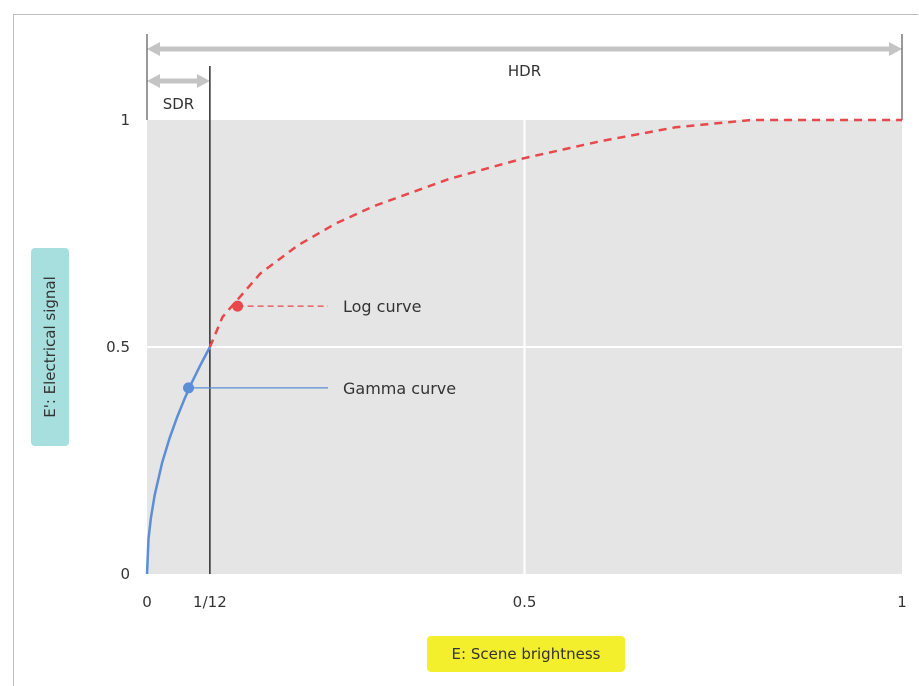 The height and width of the screenshot is (686, 919). I want to click on y-tick-label: 1, so click(125, 120).